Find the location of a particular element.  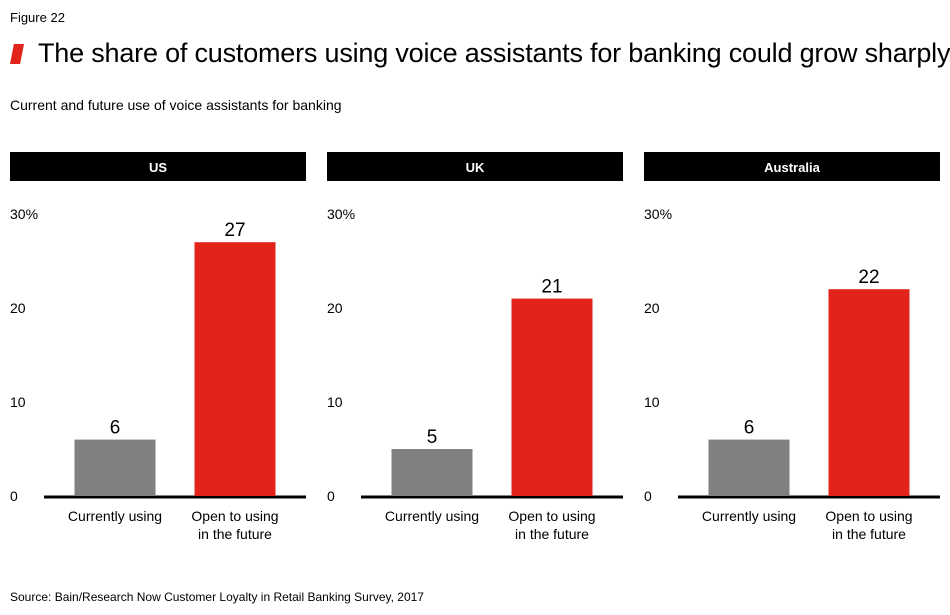

panel-header-australia is located at coordinates (792, 166).